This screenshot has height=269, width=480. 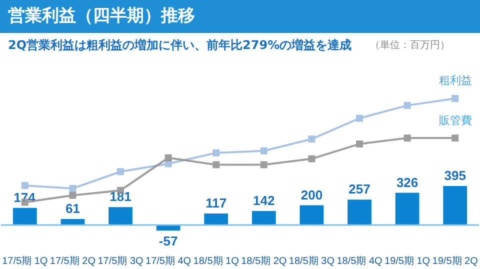 What do you see at coordinates (72, 208) in the screenshot?
I see `data-label: 61` at bounding box center [72, 208].